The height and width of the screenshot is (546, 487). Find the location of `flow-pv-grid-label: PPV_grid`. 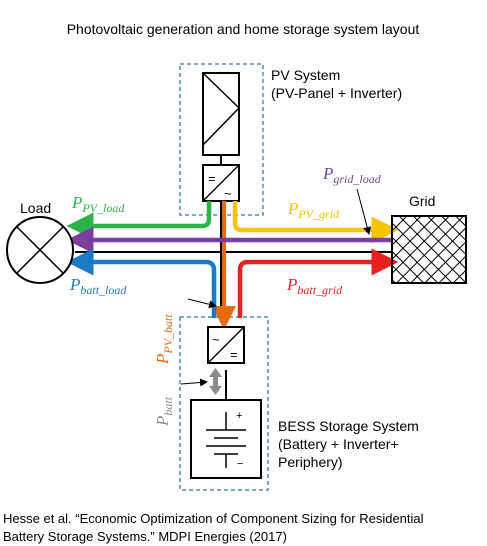

flow-pv-grid-label: PPV_grid is located at coordinates (313, 210).